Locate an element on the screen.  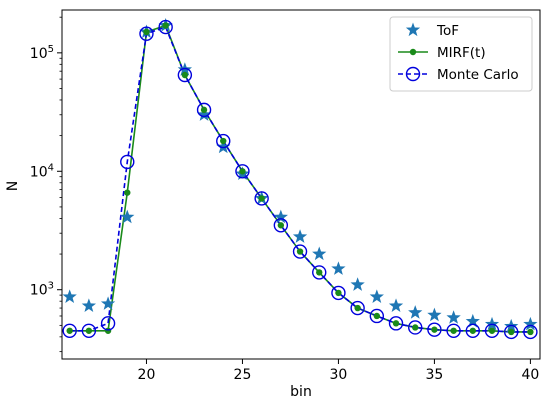
legend-label: Monte Carlo is located at coordinates (478, 75).